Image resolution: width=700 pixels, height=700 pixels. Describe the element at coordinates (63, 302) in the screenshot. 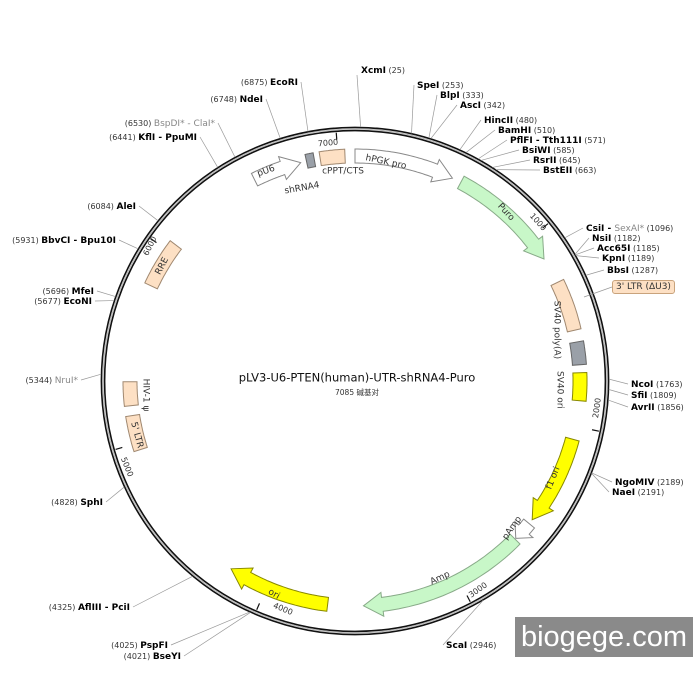

I see `site-label: (5677) EcoNI` at that location.